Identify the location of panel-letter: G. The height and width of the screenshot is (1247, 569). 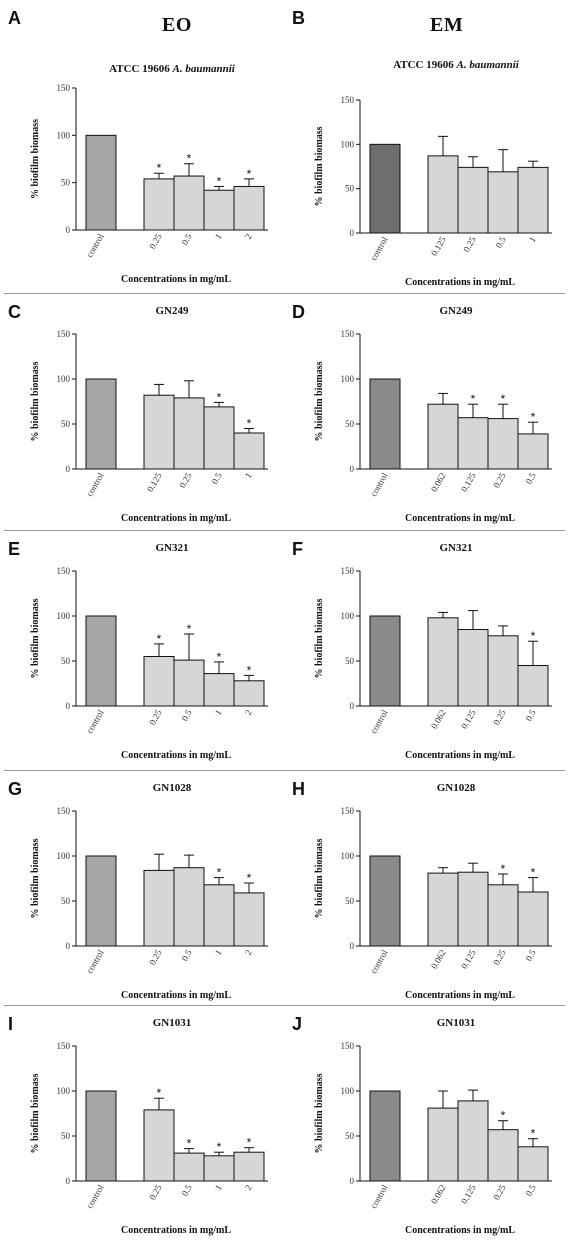
(15, 789).